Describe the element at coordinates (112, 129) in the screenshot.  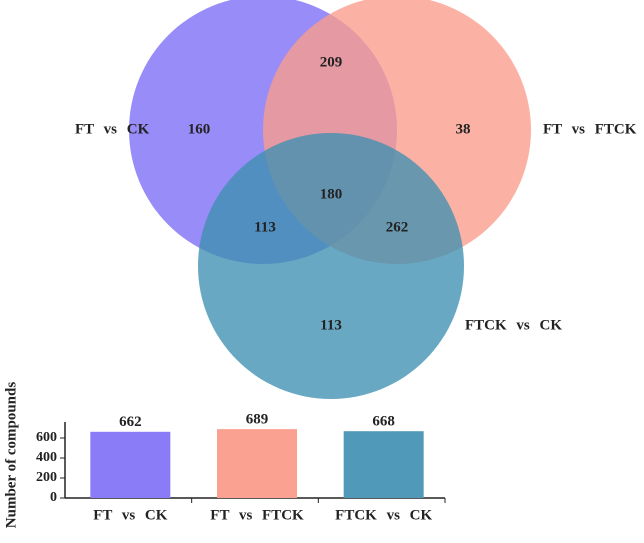
I see `set-label: FT vs CK` at that location.